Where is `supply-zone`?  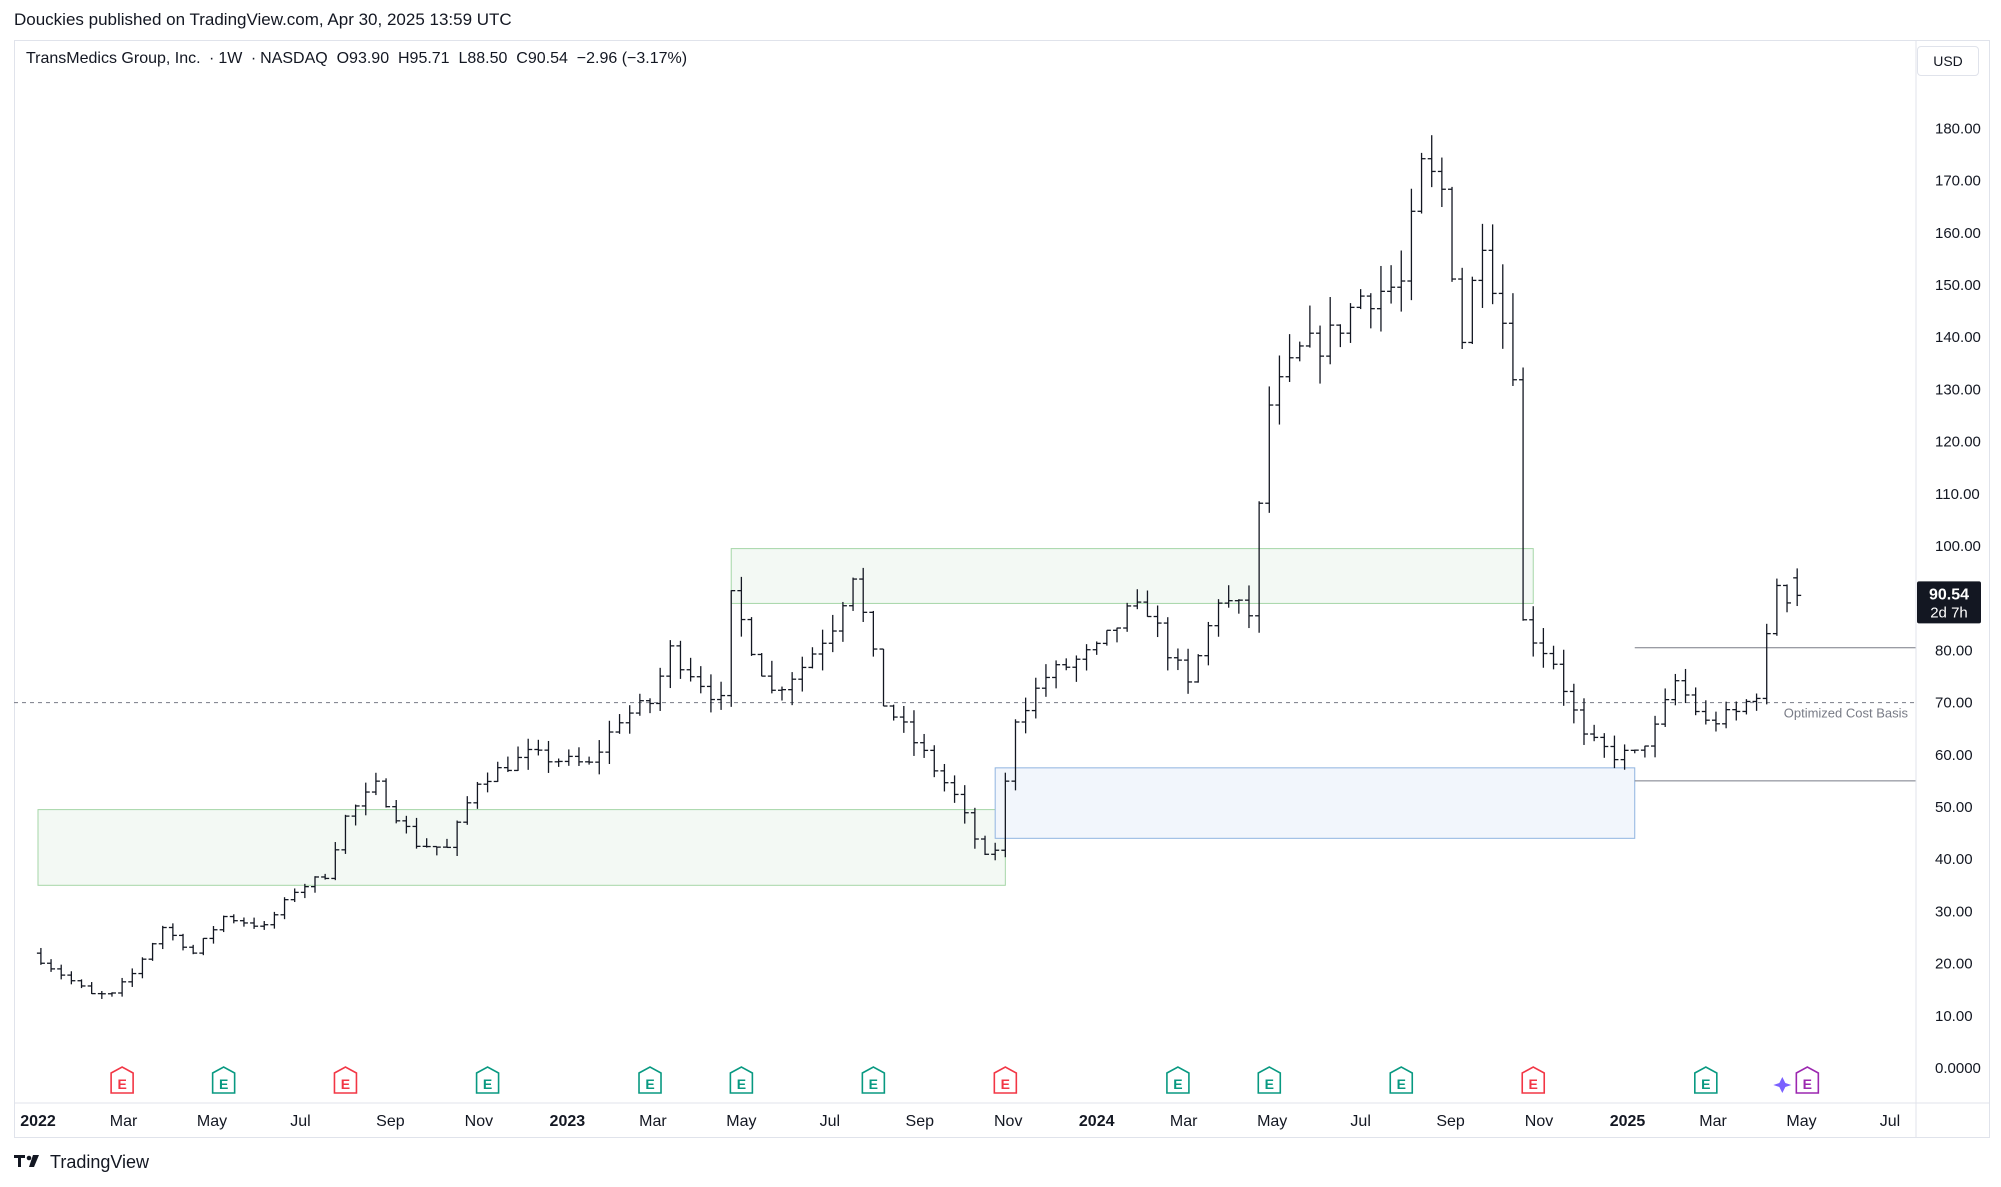 supply-zone is located at coordinates (1132, 576).